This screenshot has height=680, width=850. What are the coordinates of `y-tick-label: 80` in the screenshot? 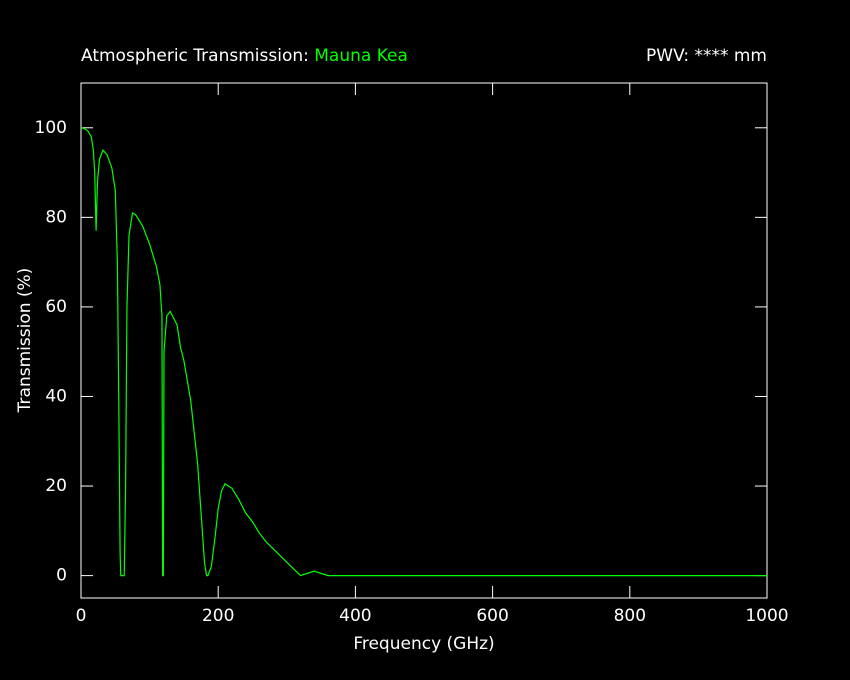 It's located at (56, 217).